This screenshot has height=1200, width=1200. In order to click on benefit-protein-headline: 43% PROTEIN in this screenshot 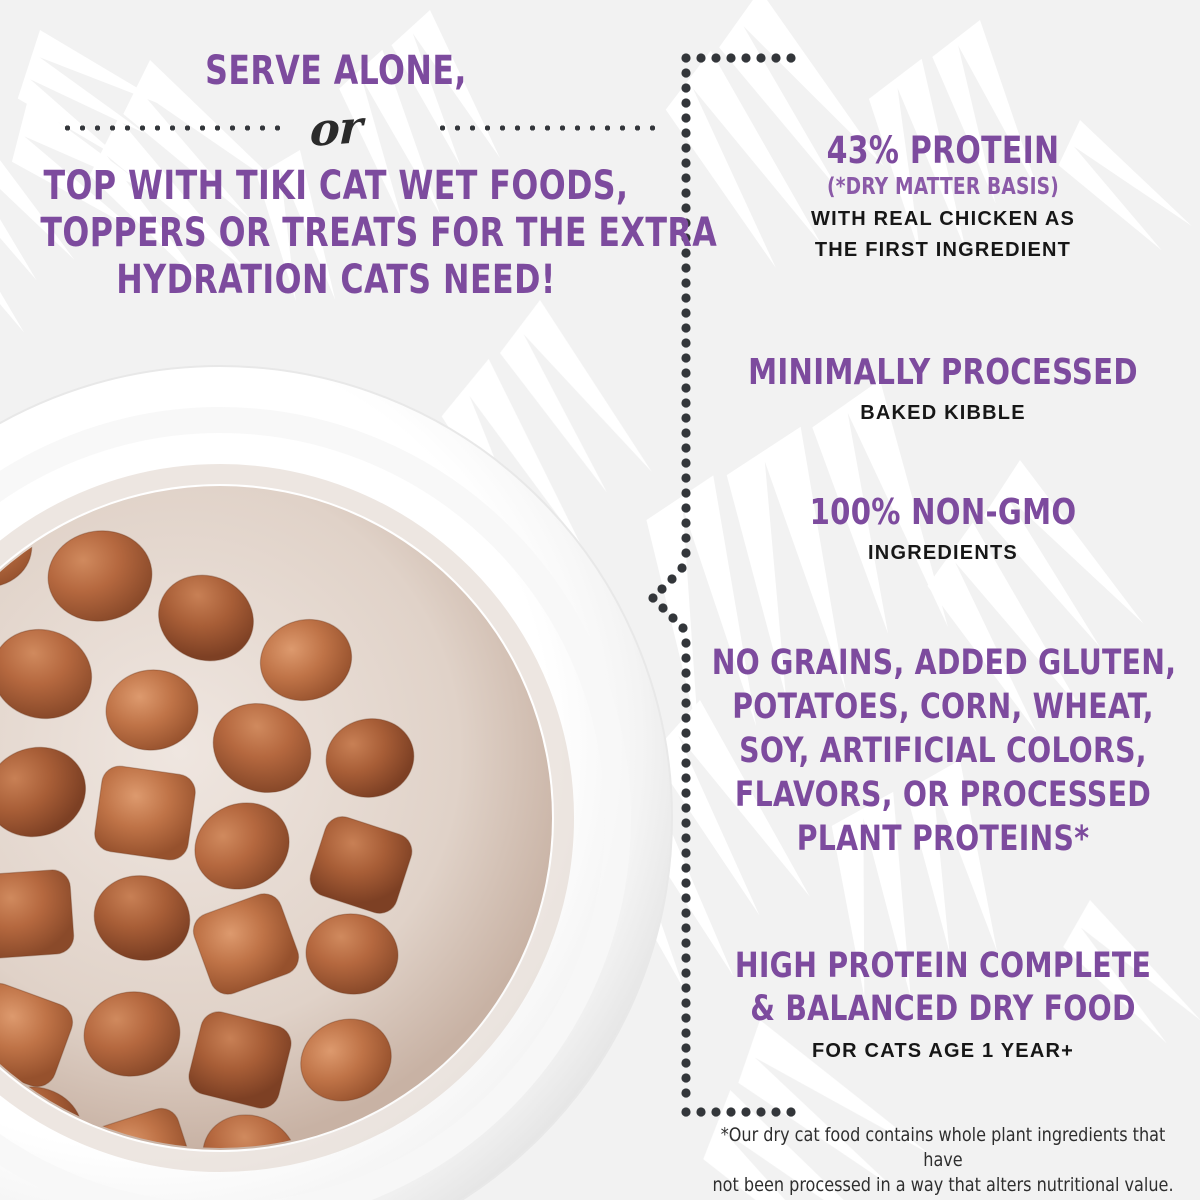, I will do `click(943, 150)`.